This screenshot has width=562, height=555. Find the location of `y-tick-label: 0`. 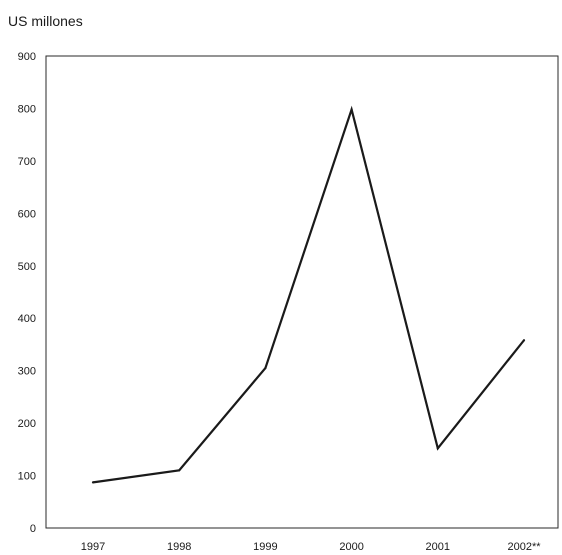

y-tick-label: 0 is located at coordinates (33, 529).